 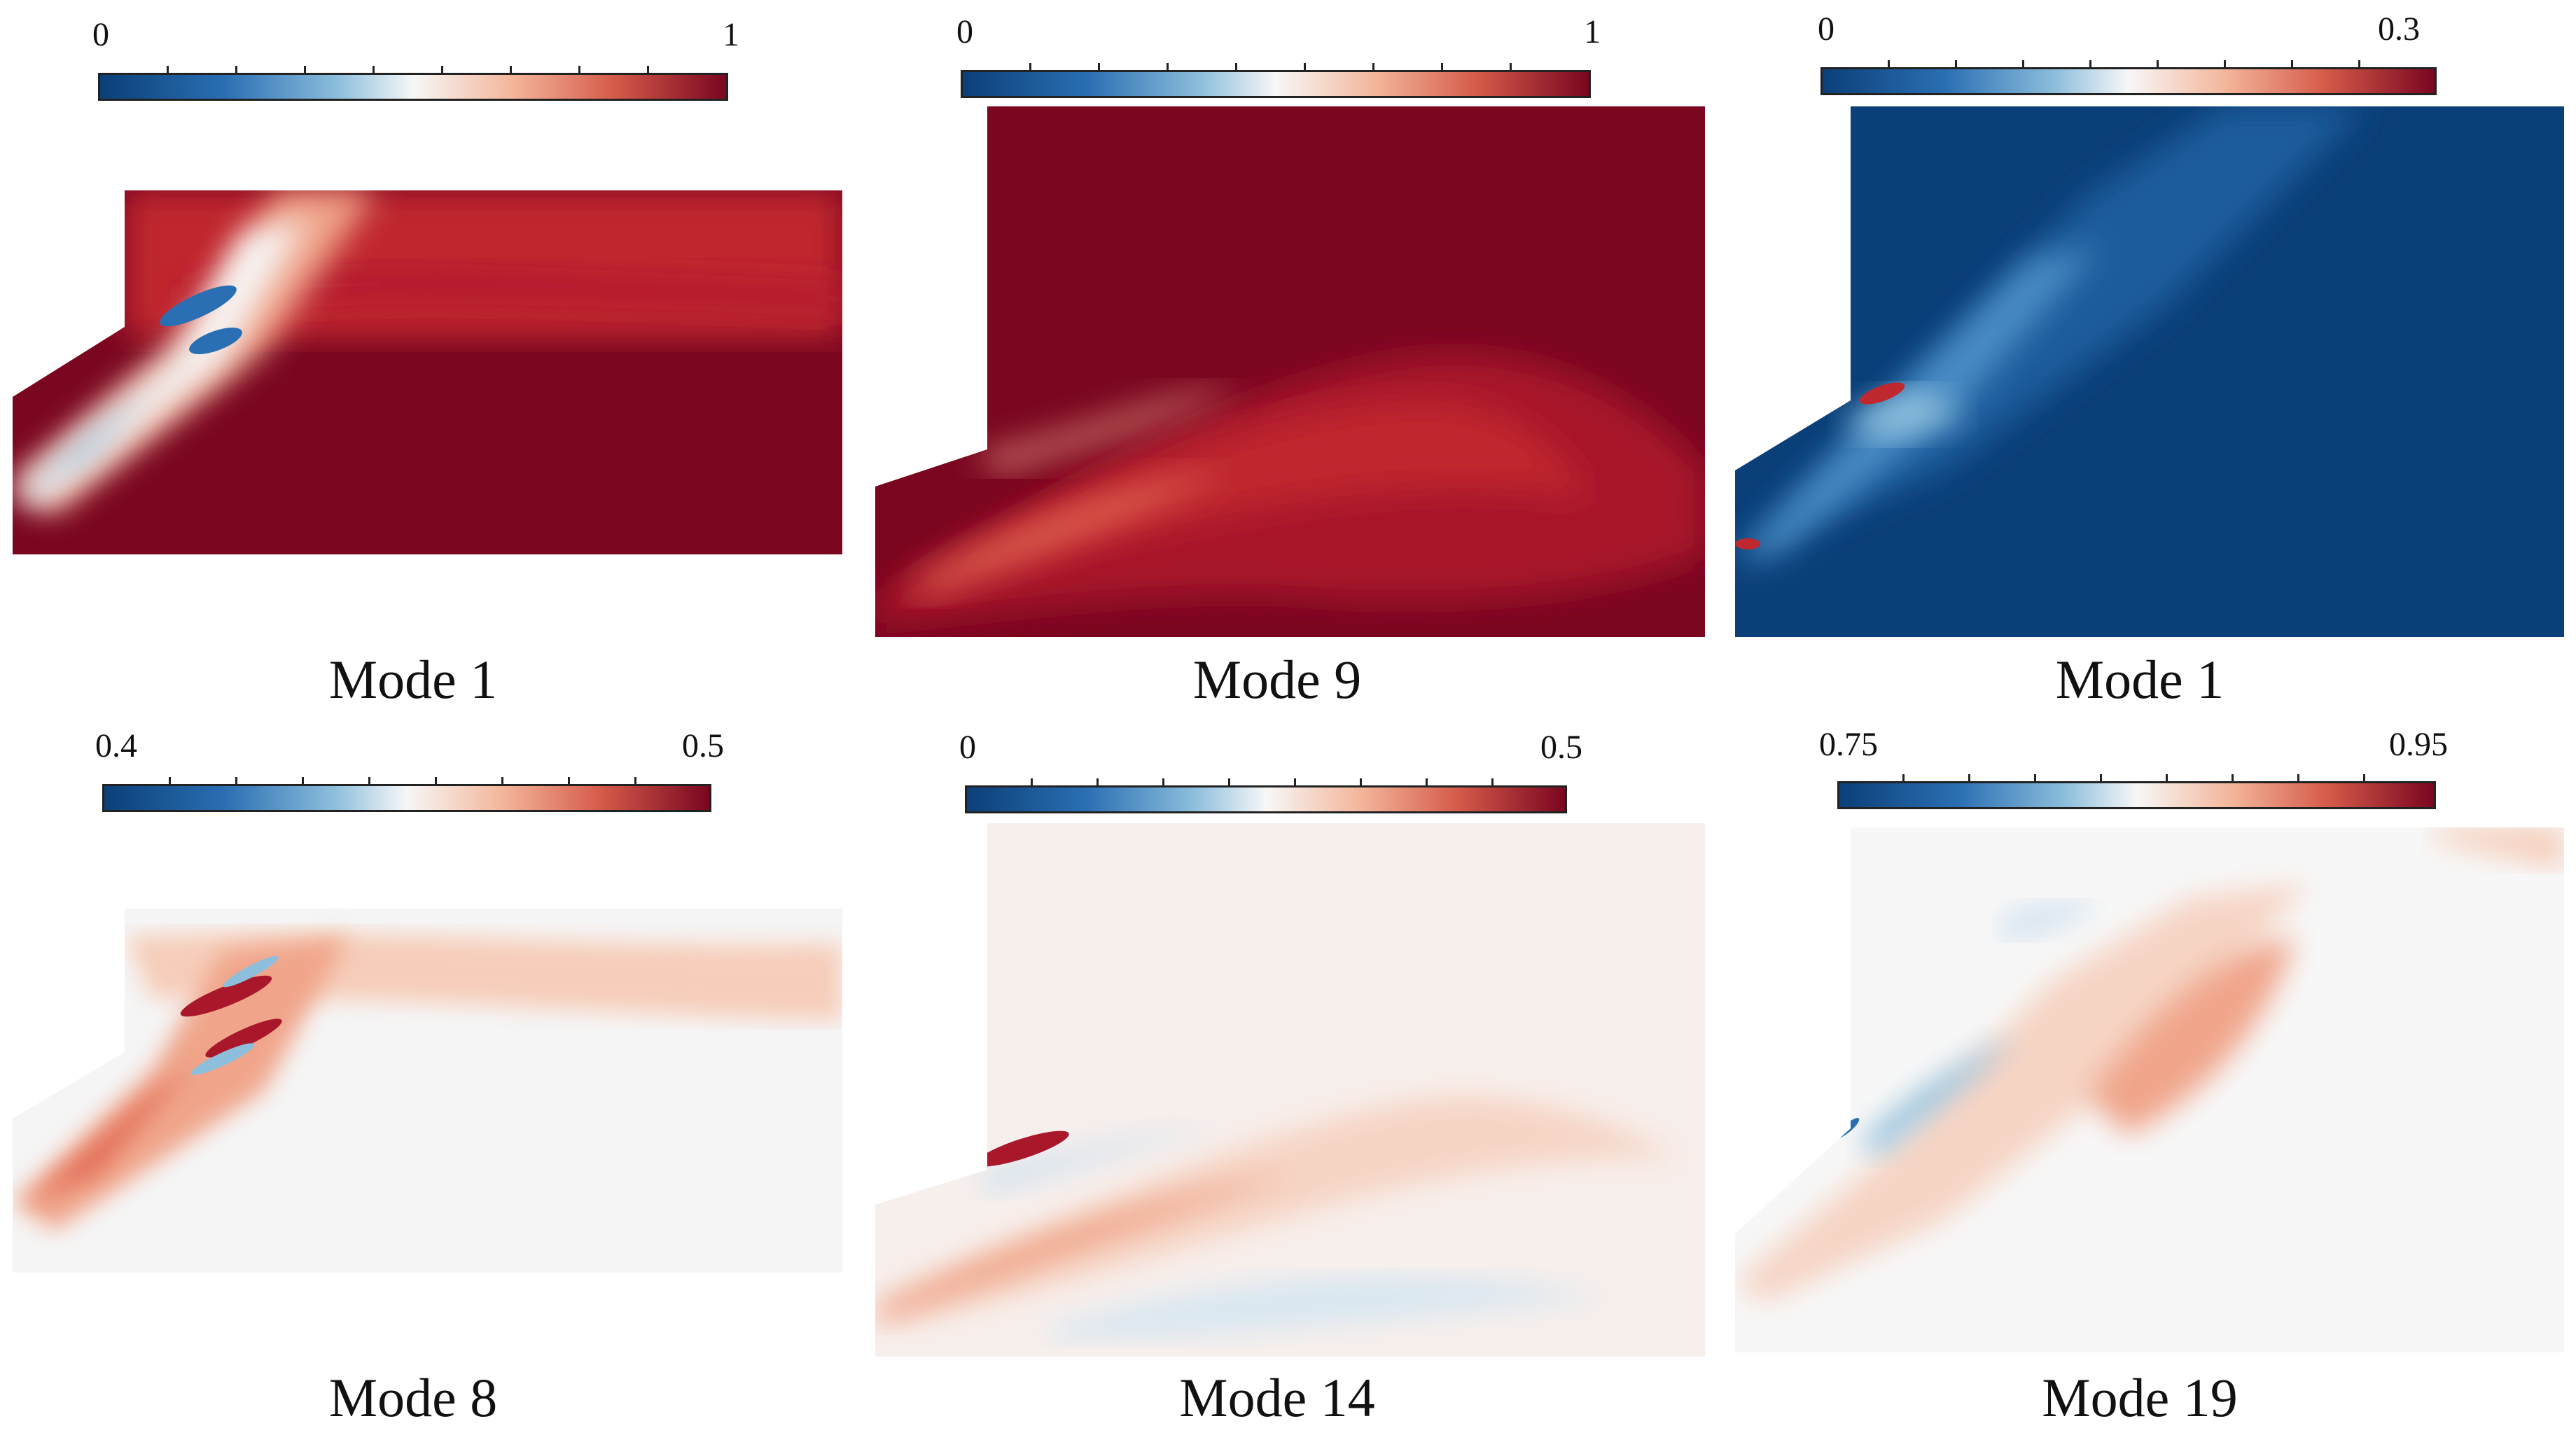 I want to click on colorbar-min-label: 0.4, so click(x=116, y=745).